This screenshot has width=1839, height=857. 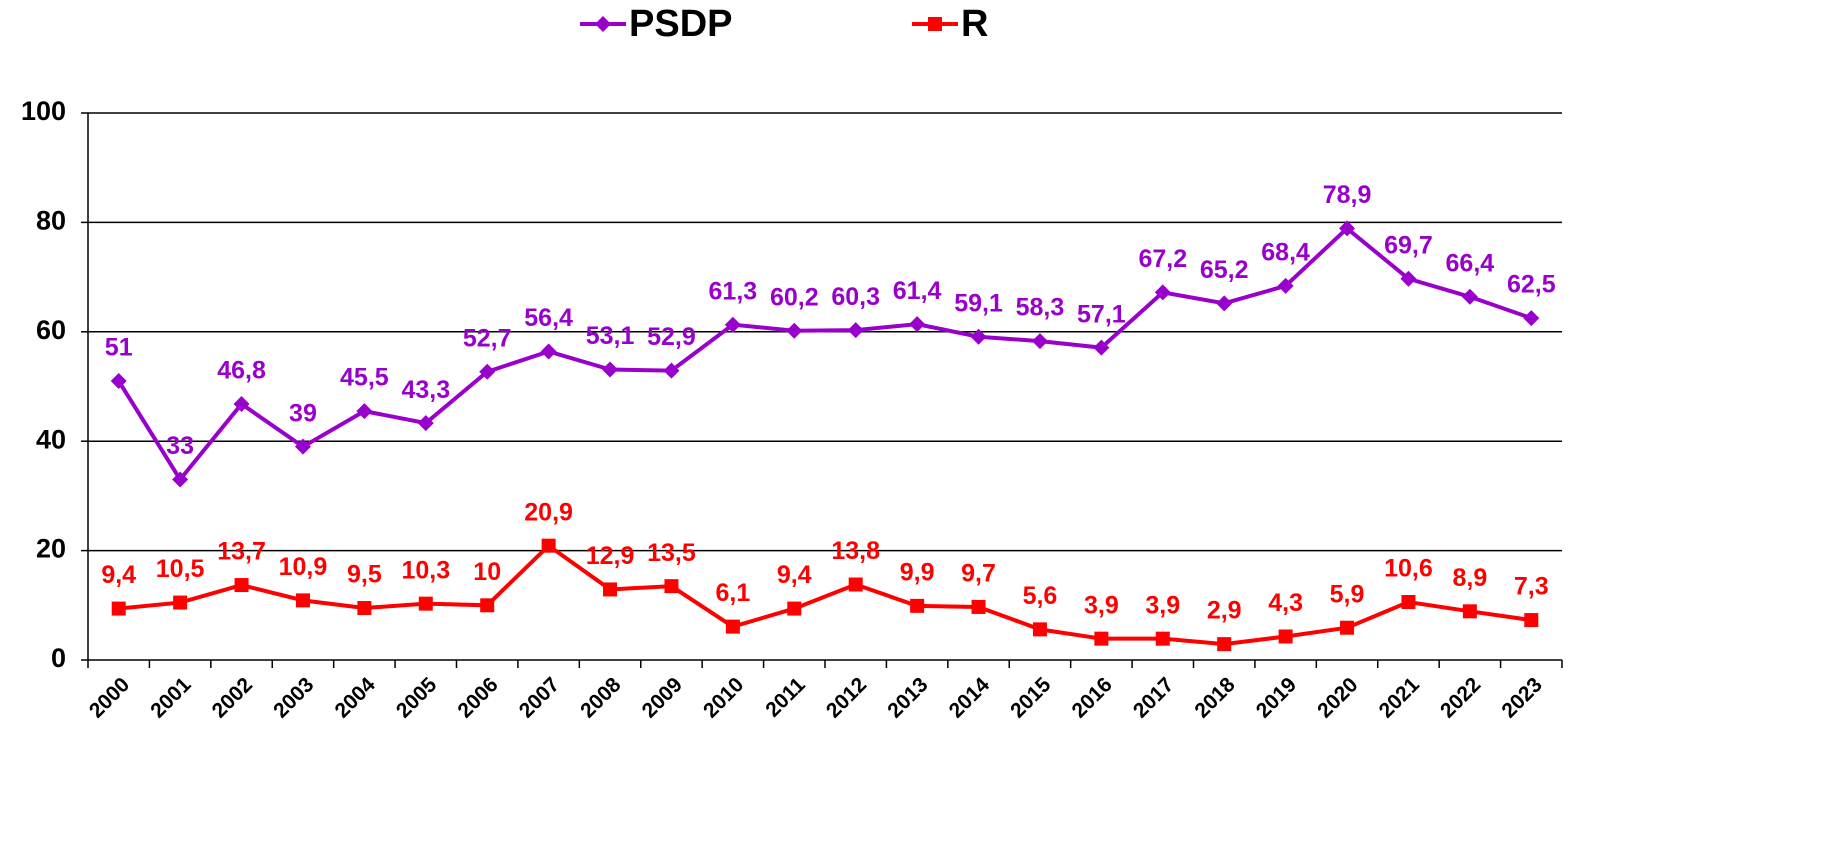 What do you see at coordinates (610, 556) in the screenshot?
I see `data-label: 12,9` at bounding box center [610, 556].